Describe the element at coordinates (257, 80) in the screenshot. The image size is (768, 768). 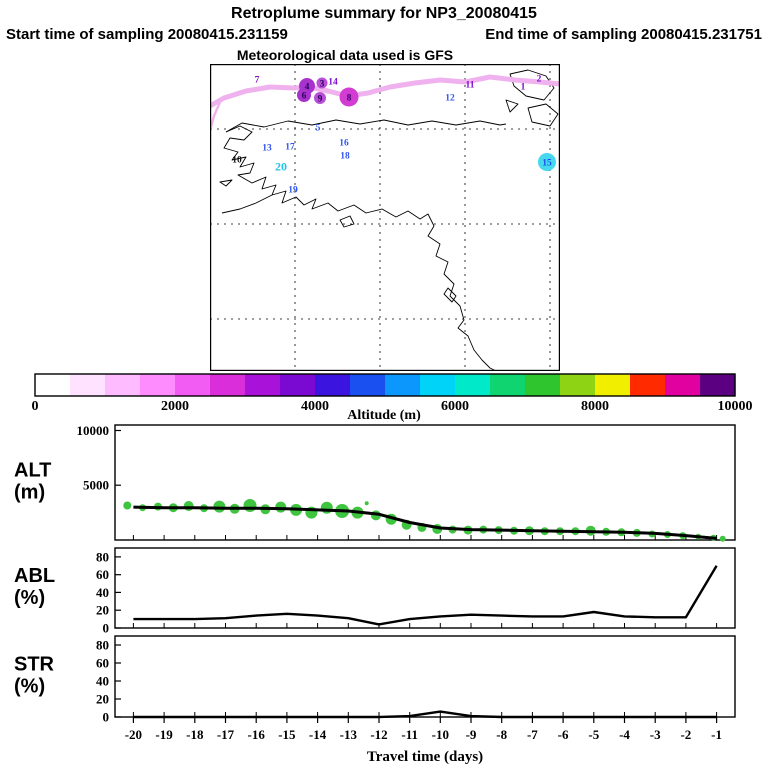
I see `trajectory-day-label: 7` at that location.